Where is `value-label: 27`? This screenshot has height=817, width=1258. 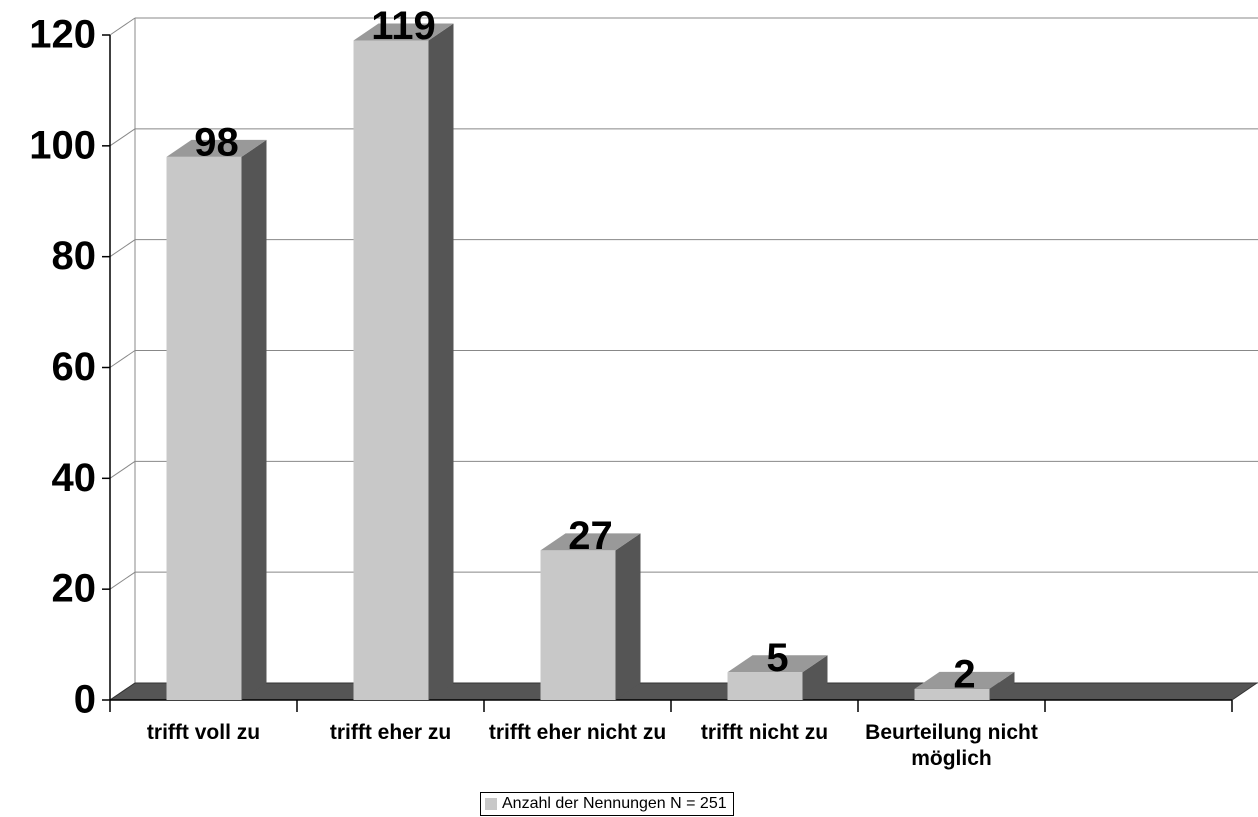
value-label: 27 is located at coordinates (590, 536).